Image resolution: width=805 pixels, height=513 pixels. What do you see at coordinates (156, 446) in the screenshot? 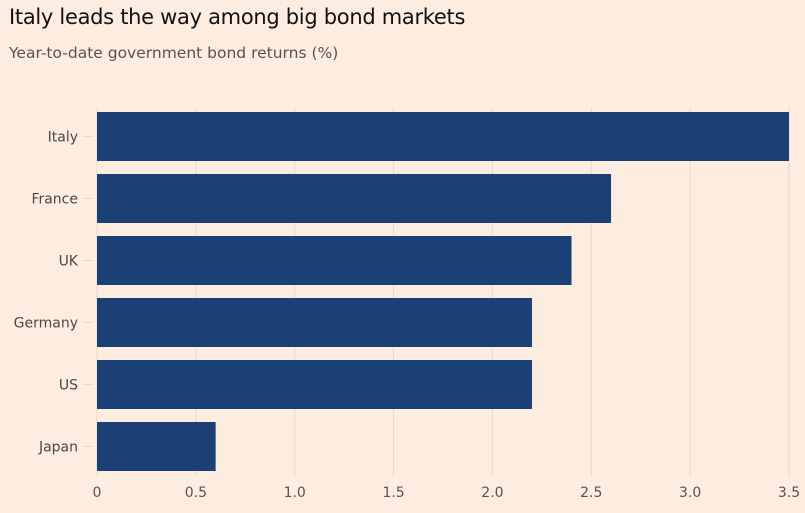
I see `bar-japan` at bounding box center [156, 446].